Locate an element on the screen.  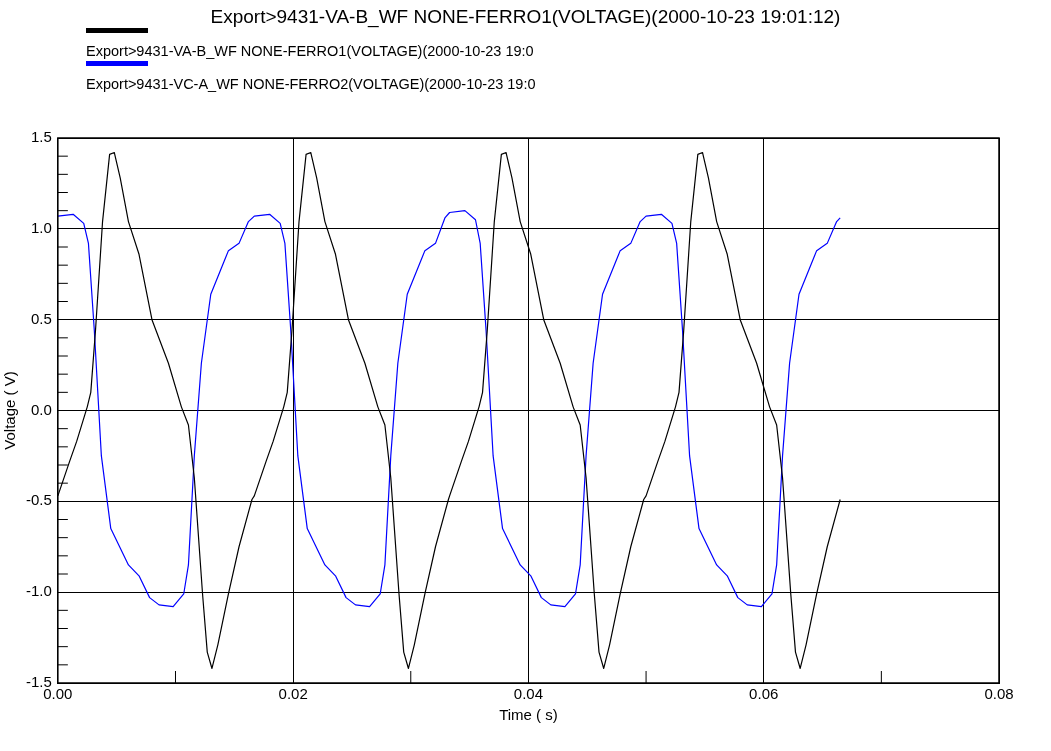
x-axis-title: Time ( s) is located at coordinates (528, 715).